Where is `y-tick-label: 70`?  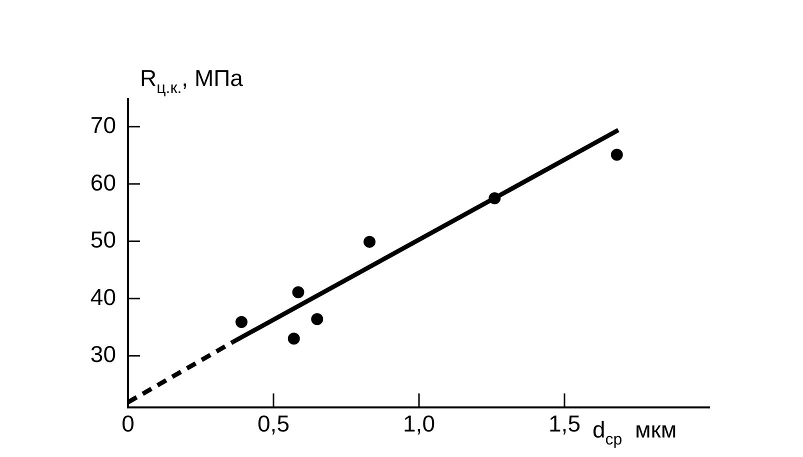 y-tick-label: 70 is located at coordinates (103, 125).